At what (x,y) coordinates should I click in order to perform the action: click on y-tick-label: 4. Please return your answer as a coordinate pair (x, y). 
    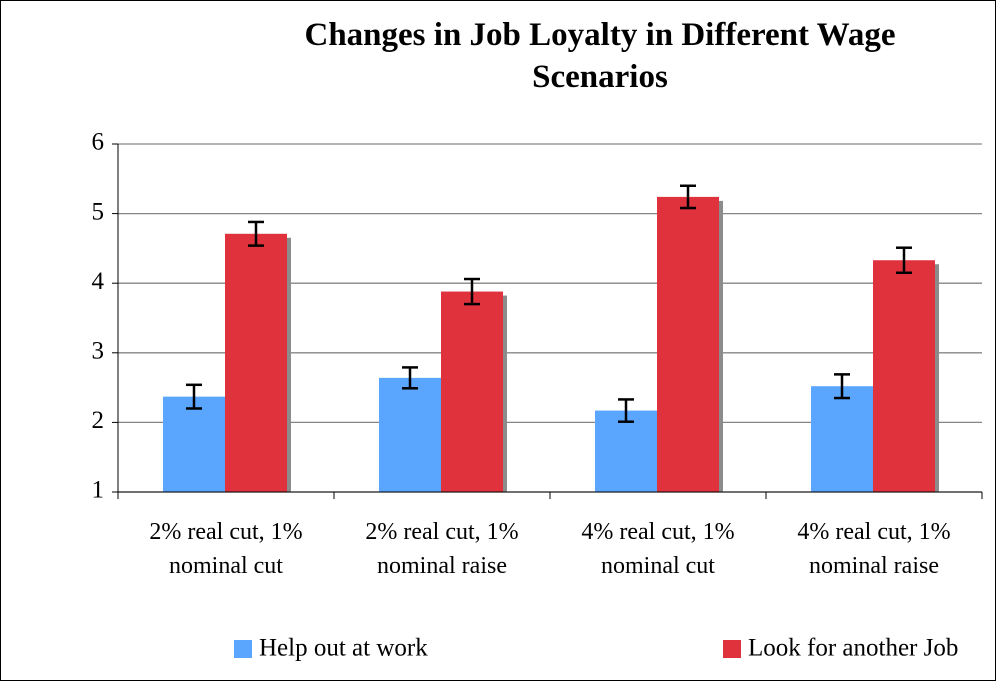
    Looking at the image, I should click on (98, 281).